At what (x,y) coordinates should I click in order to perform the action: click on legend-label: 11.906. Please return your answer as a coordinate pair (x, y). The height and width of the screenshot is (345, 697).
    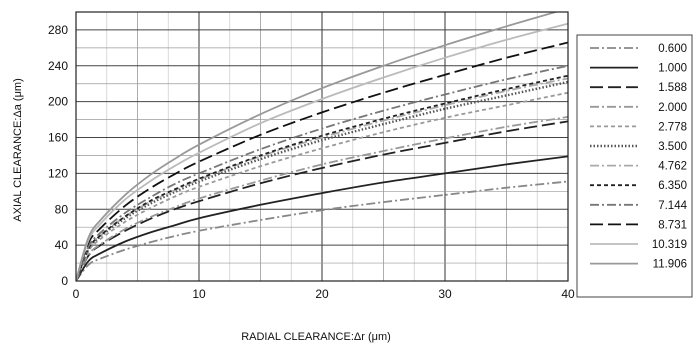
    Looking at the image, I should click on (670, 265).